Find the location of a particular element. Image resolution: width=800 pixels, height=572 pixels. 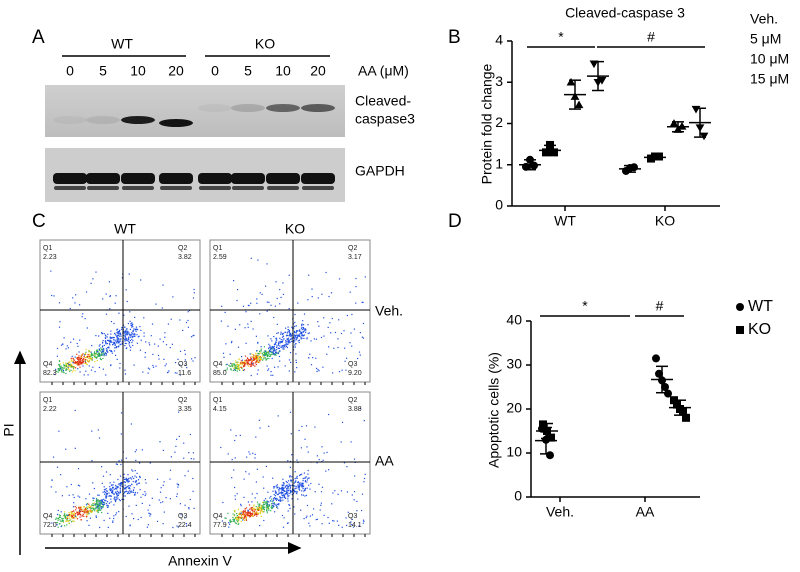

legend-label: KO is located at coordinates (759, 329).